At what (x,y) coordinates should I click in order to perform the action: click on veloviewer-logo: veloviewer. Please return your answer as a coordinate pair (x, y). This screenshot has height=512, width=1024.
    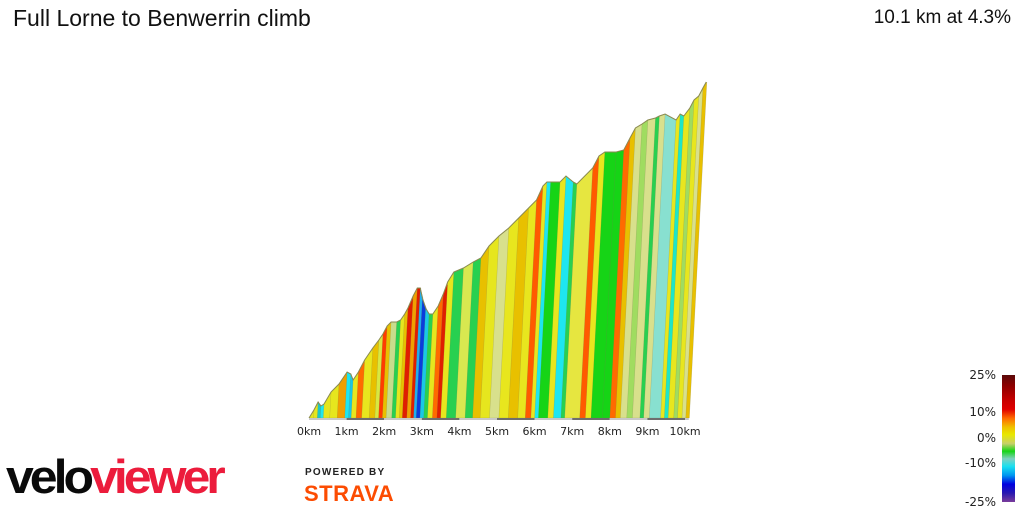
    Looking at the image, I should click on (116, 477).